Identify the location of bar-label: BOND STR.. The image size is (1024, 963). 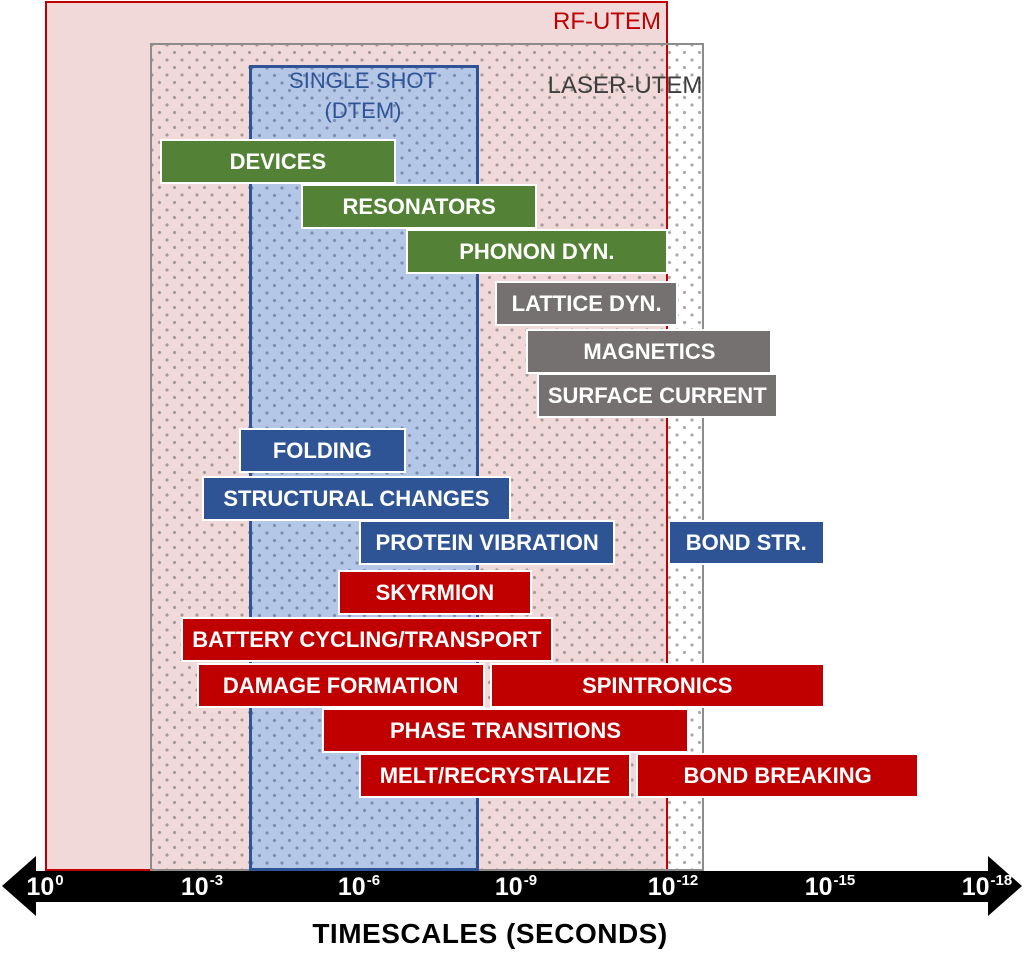
(746, 542).